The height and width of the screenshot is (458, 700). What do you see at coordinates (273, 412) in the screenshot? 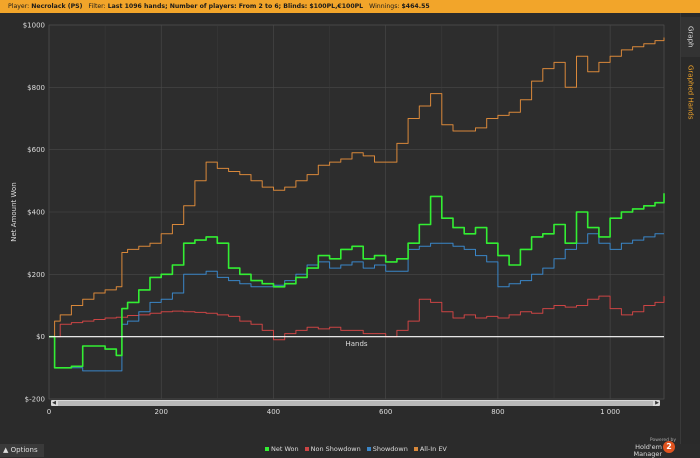
I see `x-tick-label: 400` at bounding box center [273, 412].